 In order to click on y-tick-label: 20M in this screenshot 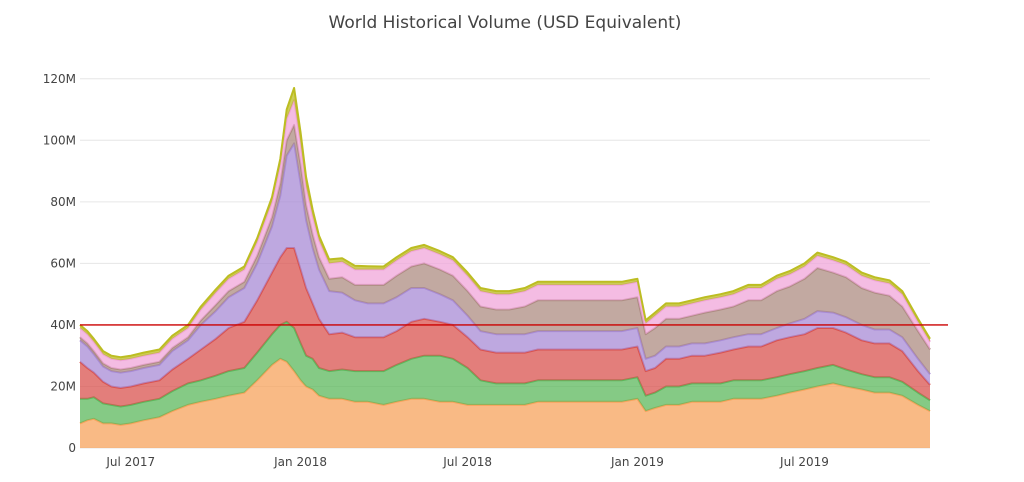, I will do `click(63, 386)`.